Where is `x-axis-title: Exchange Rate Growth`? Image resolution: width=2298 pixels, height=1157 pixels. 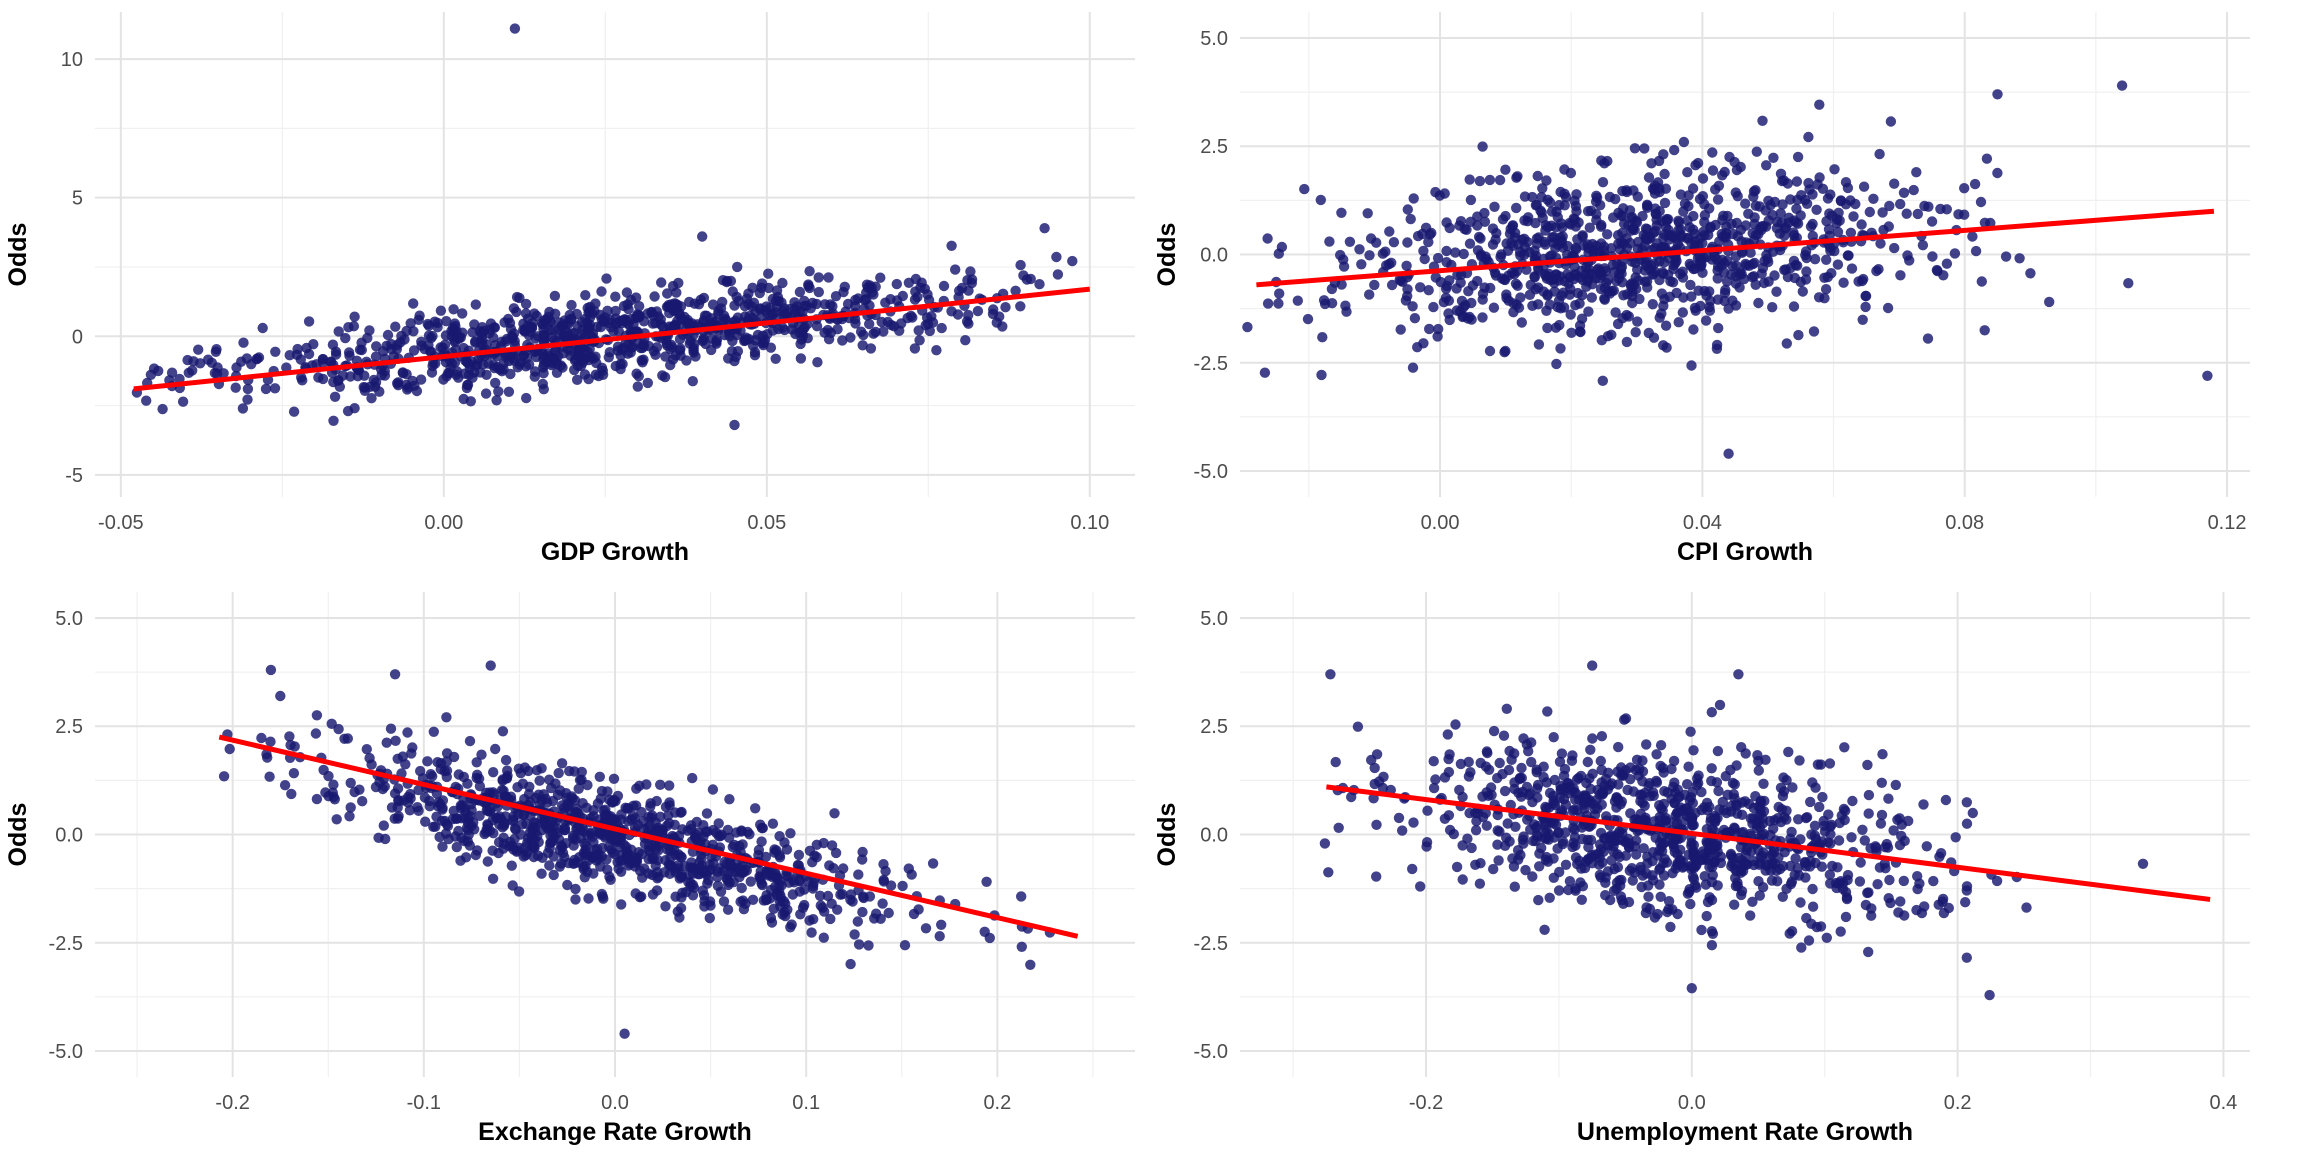 x-axis-title: Exchange Rate Growth is located at coordinates (615, 1132).